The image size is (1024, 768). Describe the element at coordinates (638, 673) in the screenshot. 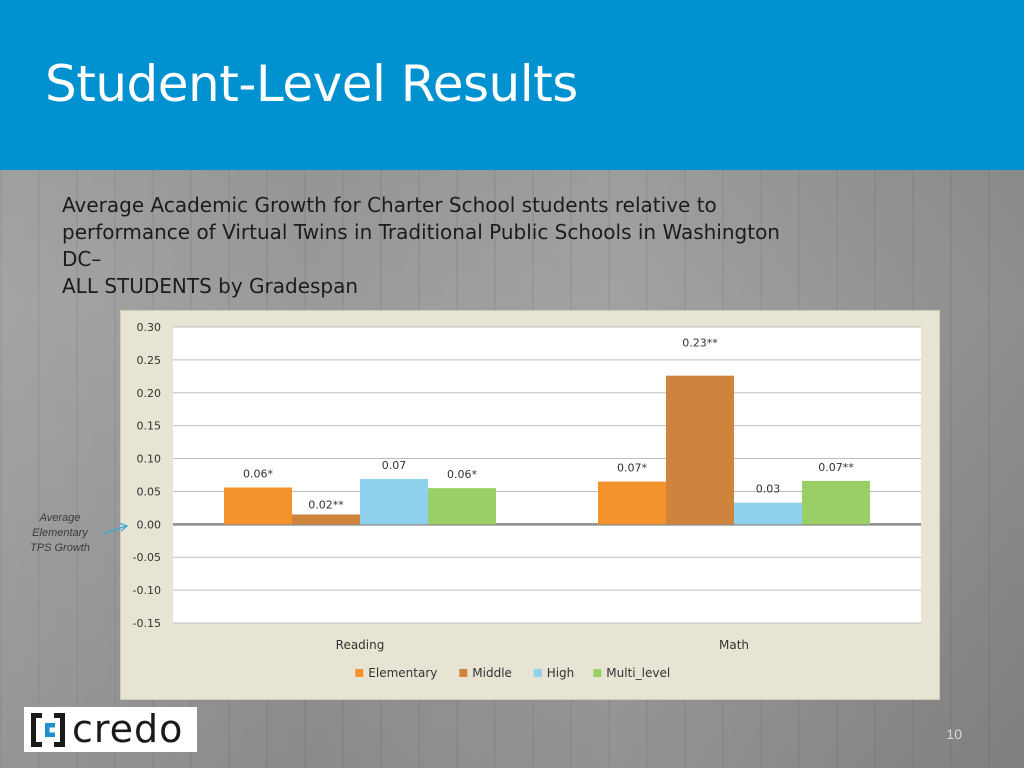

I see `legend-label: Multi_level` at that location.